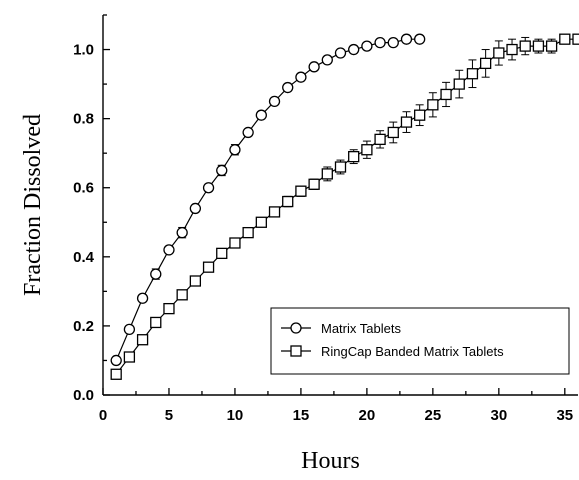  I want to click on legend-circle-marker, so click(296, 328).